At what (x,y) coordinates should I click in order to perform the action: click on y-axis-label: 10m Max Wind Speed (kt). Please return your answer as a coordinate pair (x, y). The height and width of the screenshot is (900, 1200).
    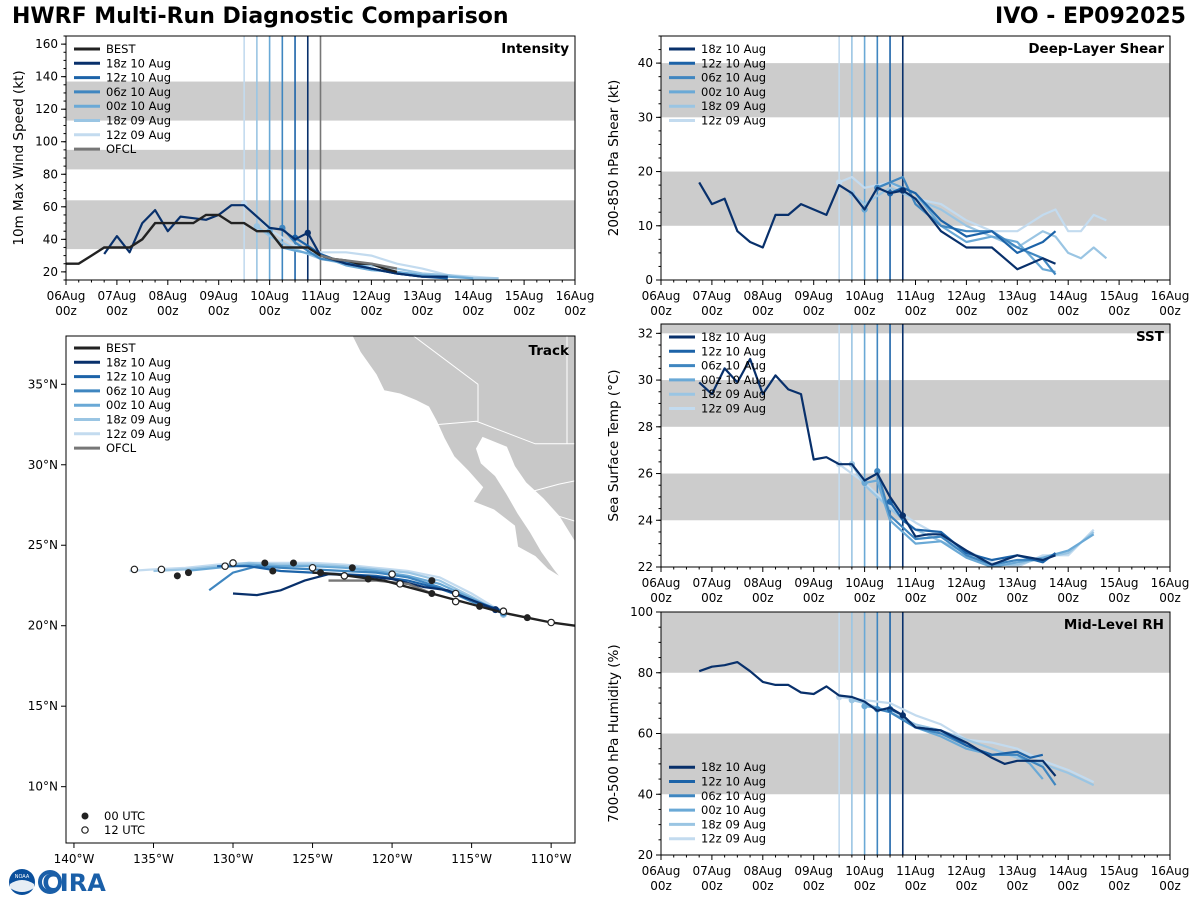
    Looking at the image, I should click on (19, 157).